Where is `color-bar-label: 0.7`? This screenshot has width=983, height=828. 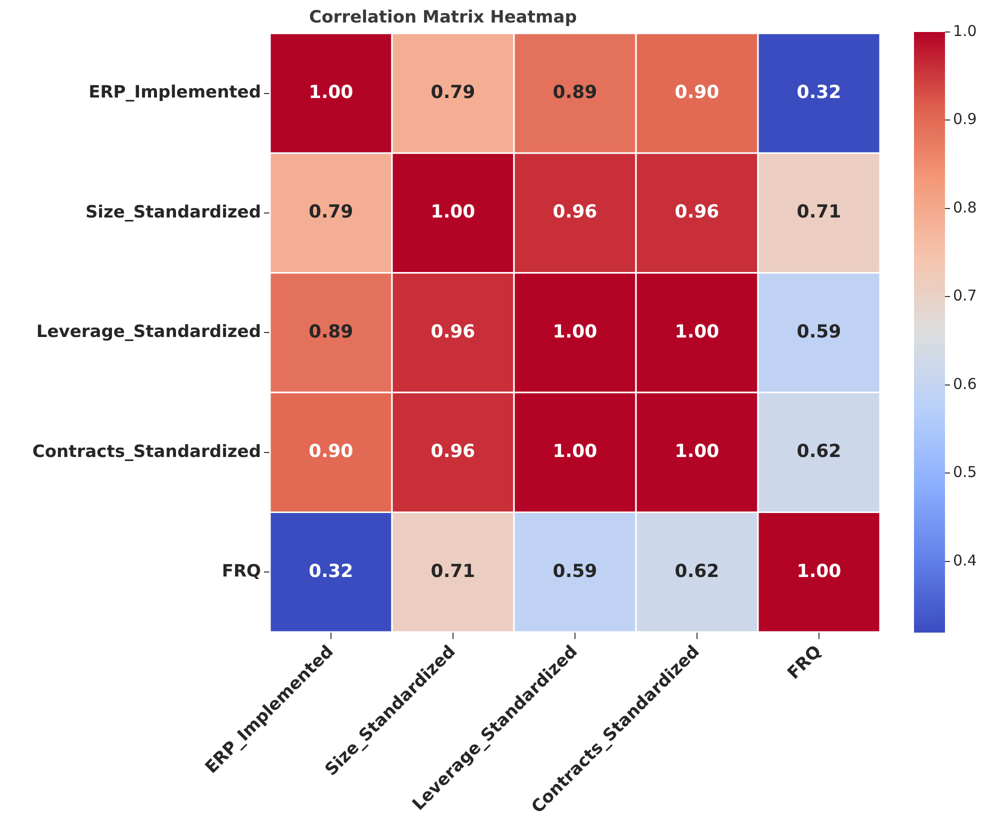 color-bar-label: 0.7 is located at coordinates (965, 295).